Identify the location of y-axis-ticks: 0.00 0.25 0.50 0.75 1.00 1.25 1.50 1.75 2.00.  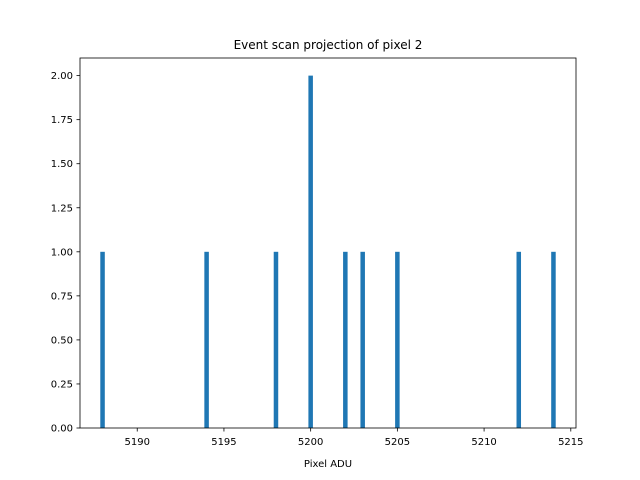
(65, 253).